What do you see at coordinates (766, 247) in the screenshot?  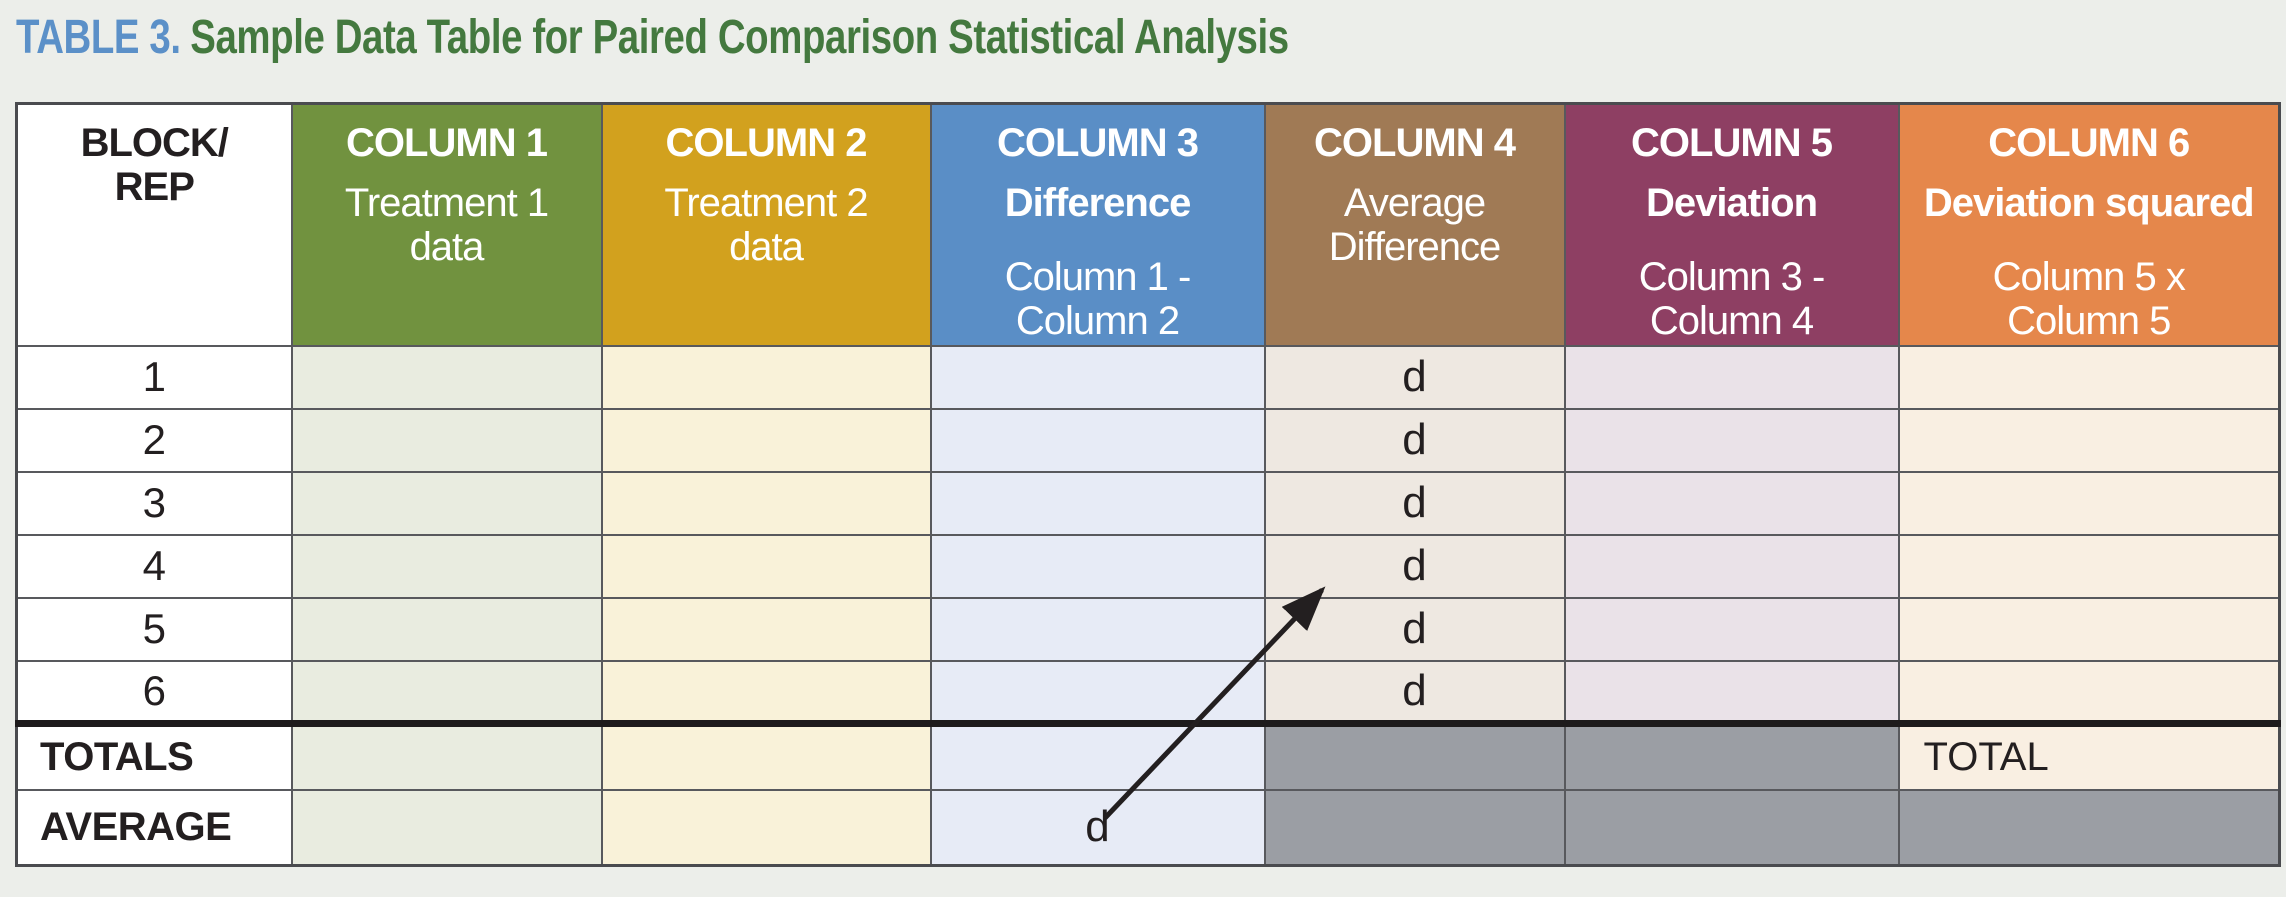 I see `column2-sub-line2: data` at bounding box center [766, 247].